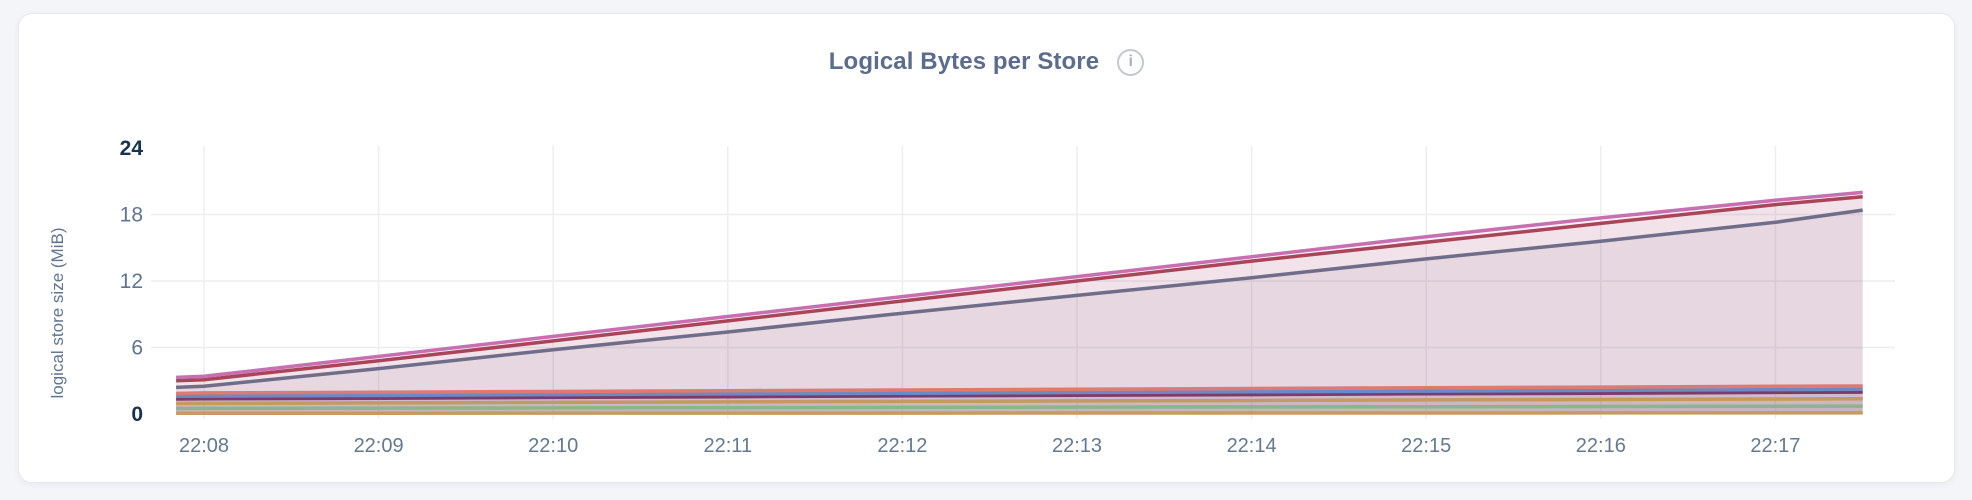 The width and height of the screenshot is (1972, 500). Describe the element at coordinates (1426, 446) in the screenshot. I see `x-tick-label: 22:15` at that location.